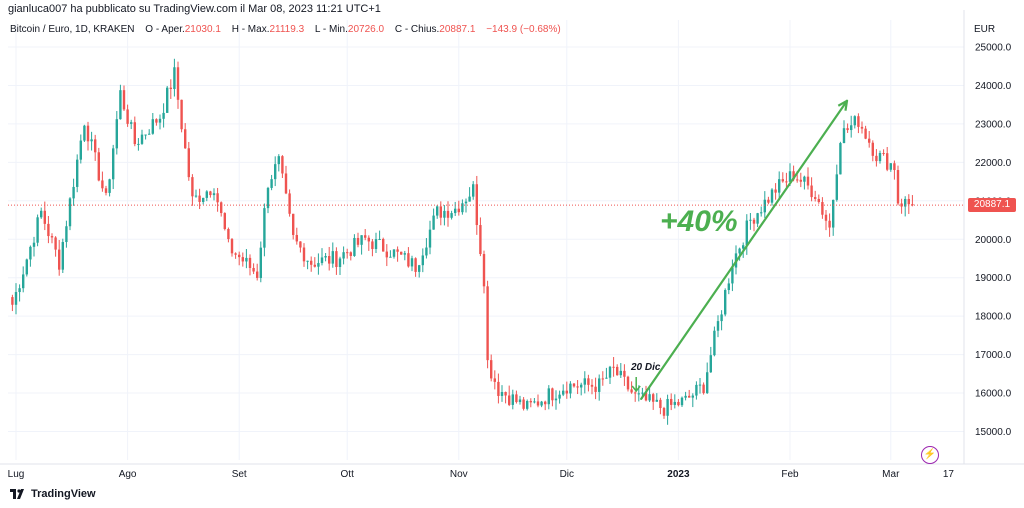  Describe the element at coordinates (993, 163) in the screenshot. I see `y-tick-label: 22000.0` at that location.